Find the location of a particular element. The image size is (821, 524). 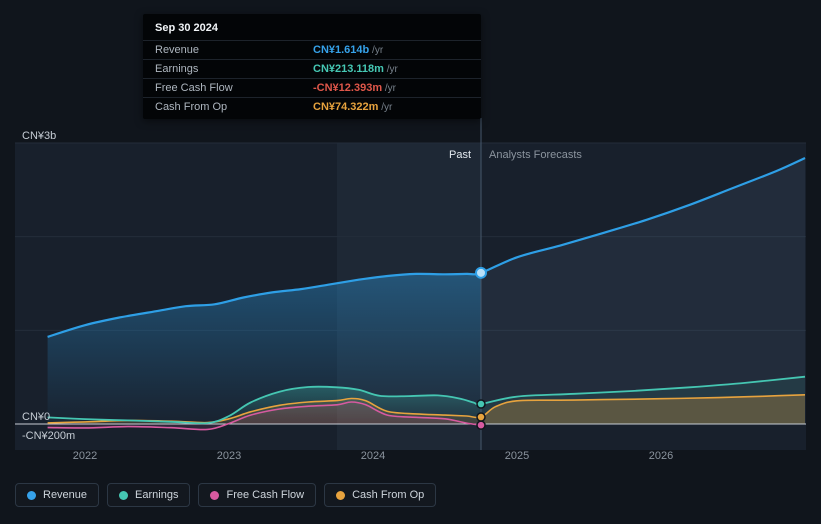

tooltip-row-revenue: Revenue CN¥1.614b /yr is located at coordinates (312, 49).